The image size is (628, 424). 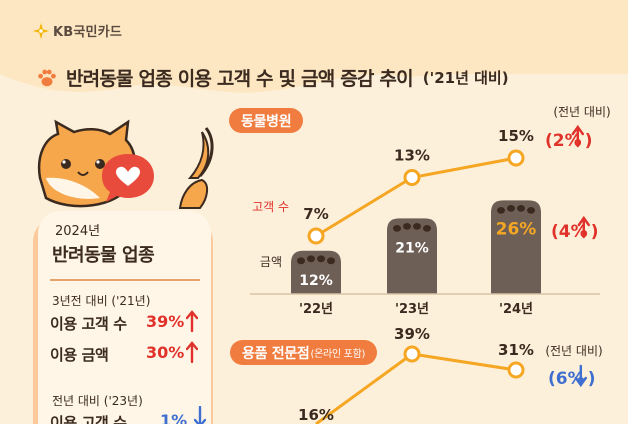 What do you see at coordinates (88, 32) in the screenshot?
I see `brand-name: KB국민카드` at bounding box center [88, 32].